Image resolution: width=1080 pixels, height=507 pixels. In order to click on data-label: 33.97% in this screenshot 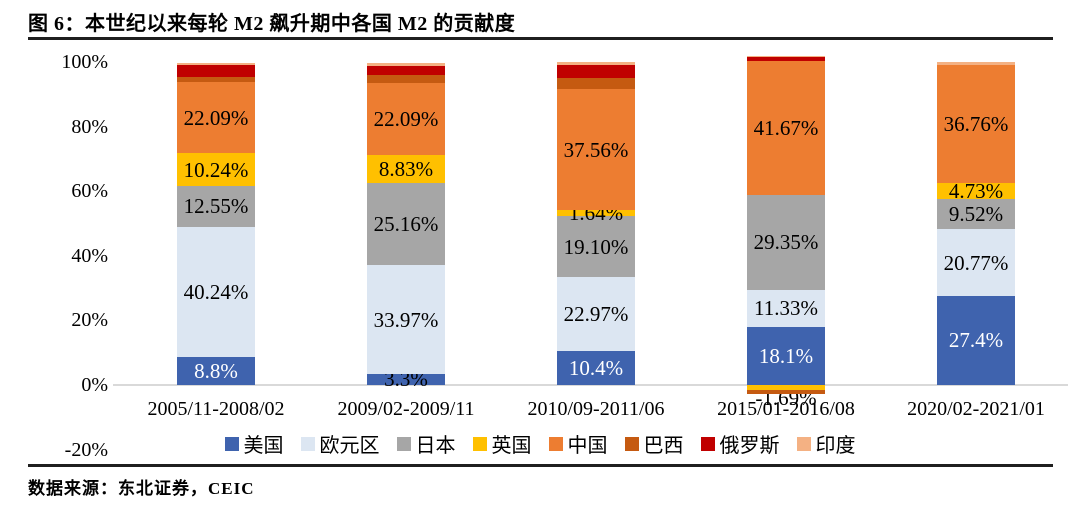, I will do `click(406, 319)`.